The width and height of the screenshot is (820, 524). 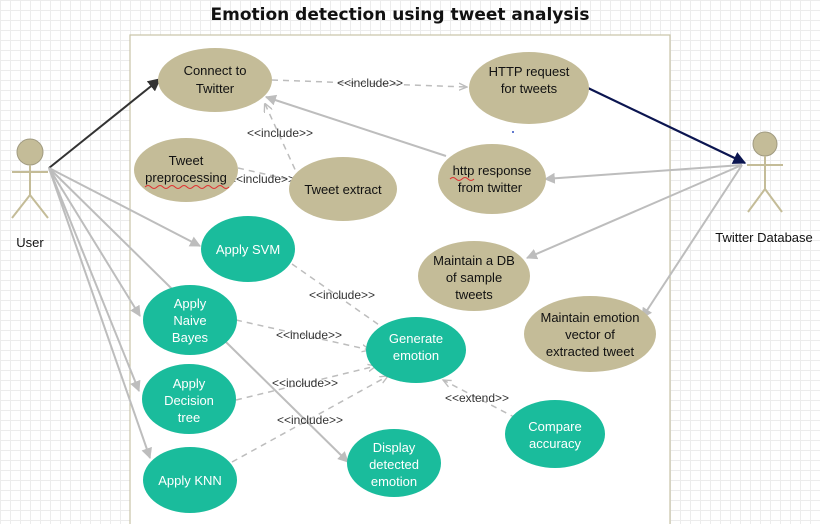 I want to click on dash-connect-extract, so click(x=282, y=140).